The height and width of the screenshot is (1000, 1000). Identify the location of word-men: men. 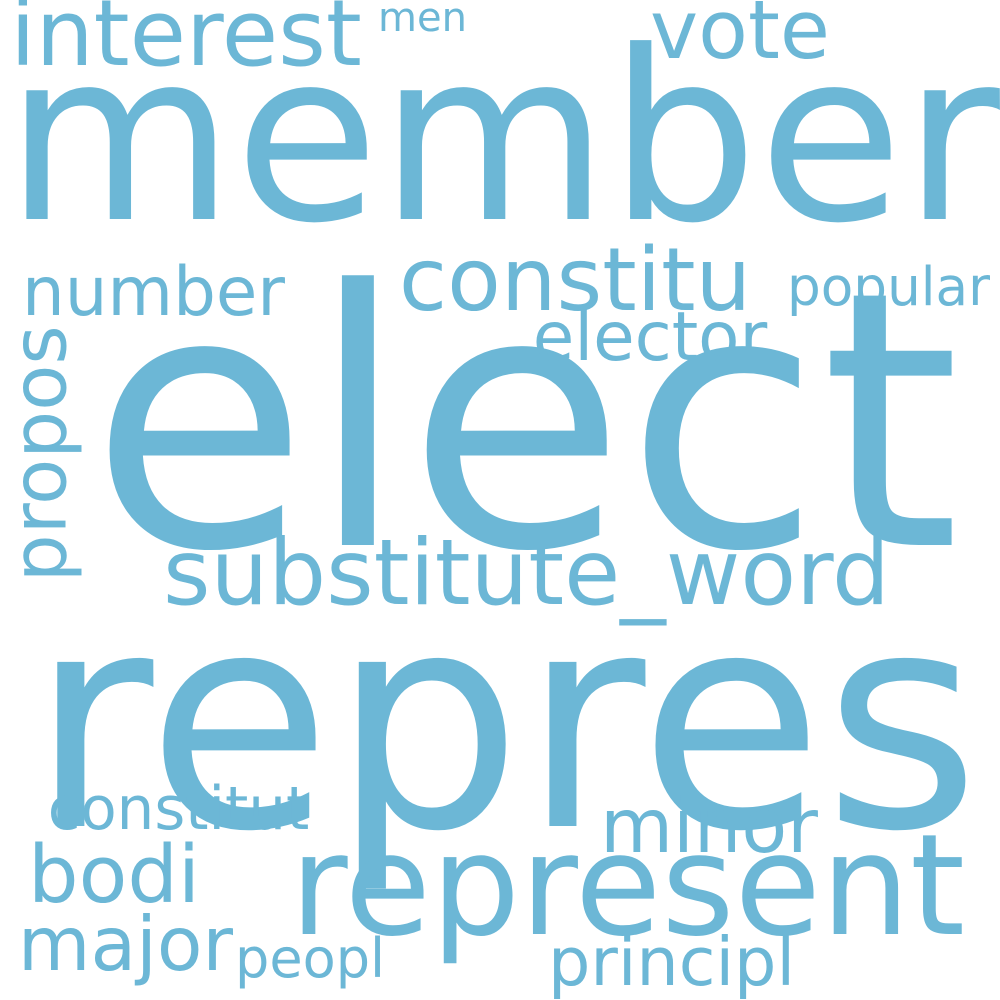
(422, 20).